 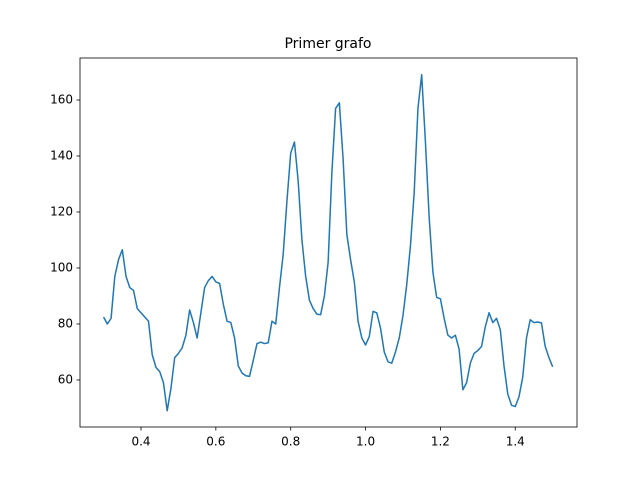 I want to click on x-tick-label: 0.6, so click(x=215, y=442).